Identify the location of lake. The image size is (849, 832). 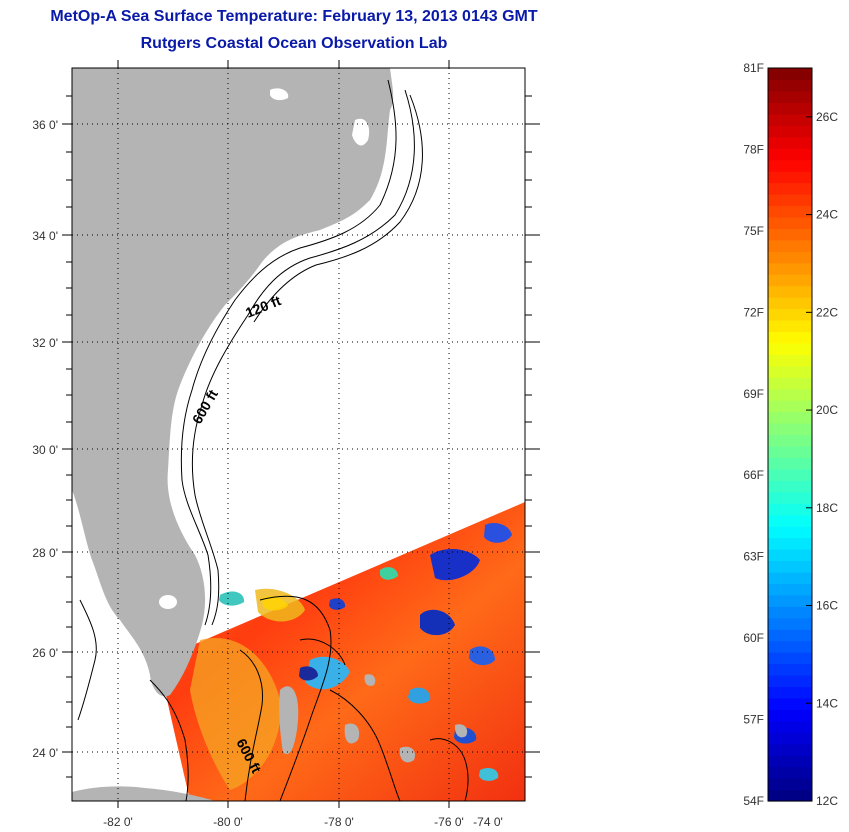
(168, 602).